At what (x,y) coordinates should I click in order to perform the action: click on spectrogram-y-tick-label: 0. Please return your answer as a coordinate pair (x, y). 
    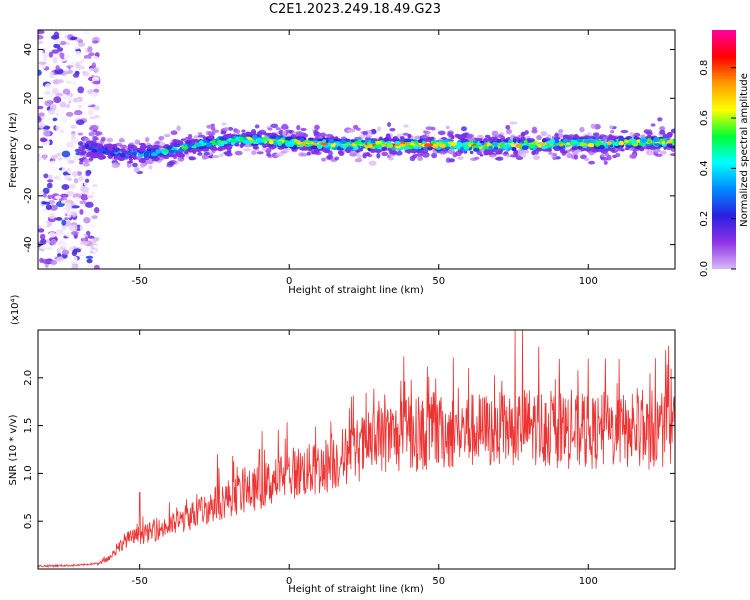
    Looking at the image, I should click on (28, 147).